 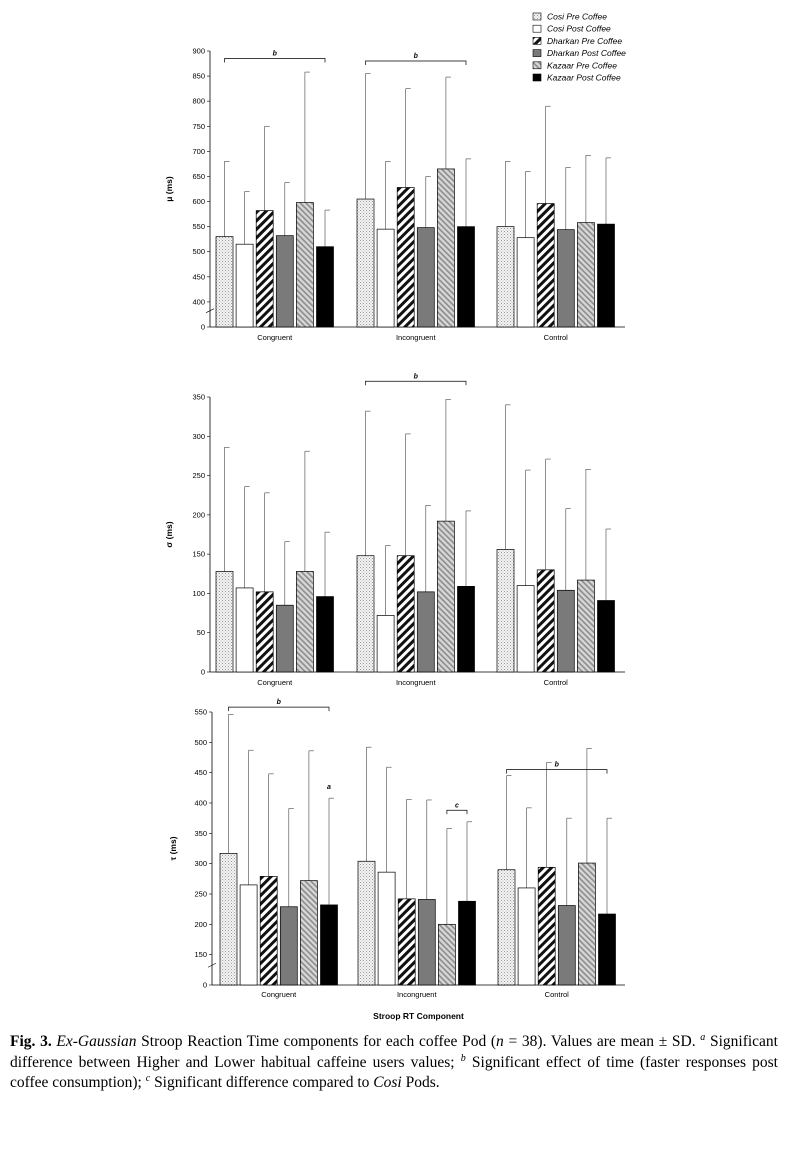 What do you see at coordinates (416, 682) in the screenshot?
I see `x-tick-label: Incongruent` at bounding box center [416, 682].